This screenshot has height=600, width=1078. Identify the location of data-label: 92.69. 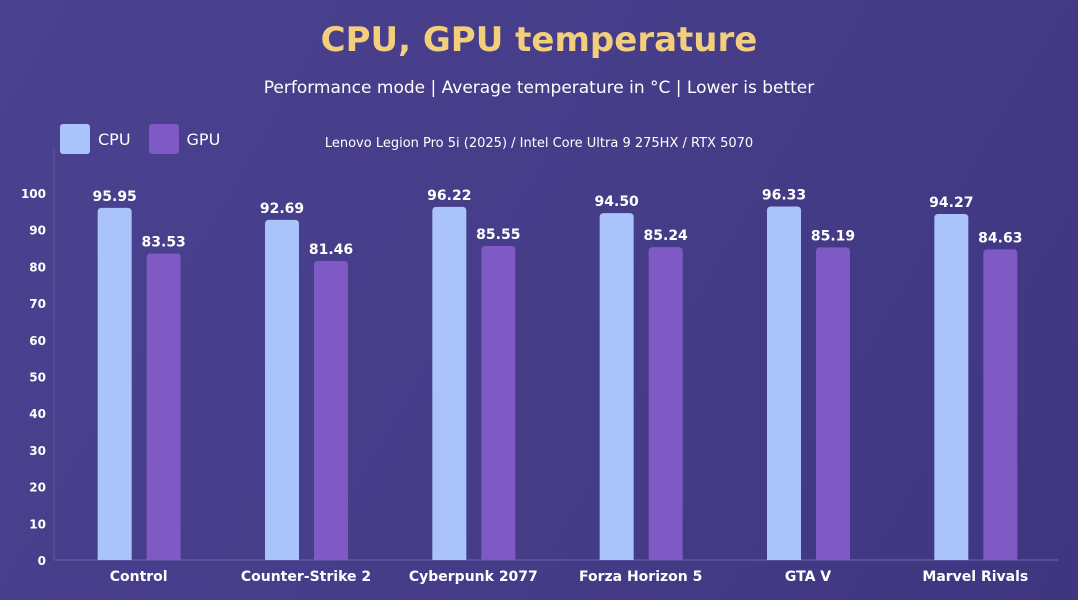
(282, 209).